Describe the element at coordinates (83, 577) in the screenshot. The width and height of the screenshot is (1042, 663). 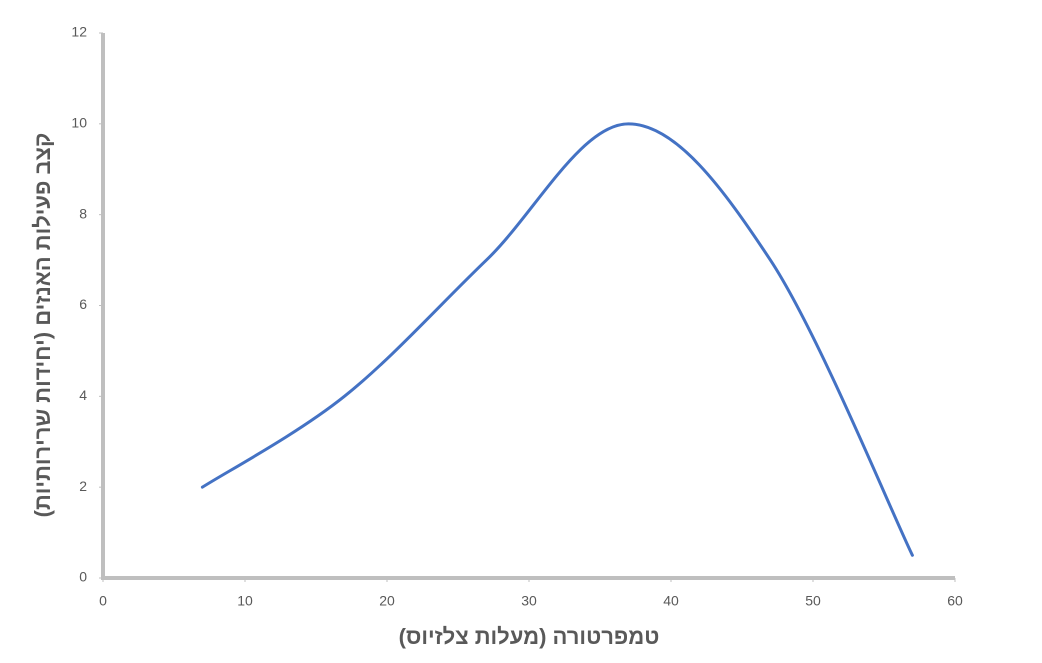
I see `y-tick-label: 0` at that location.